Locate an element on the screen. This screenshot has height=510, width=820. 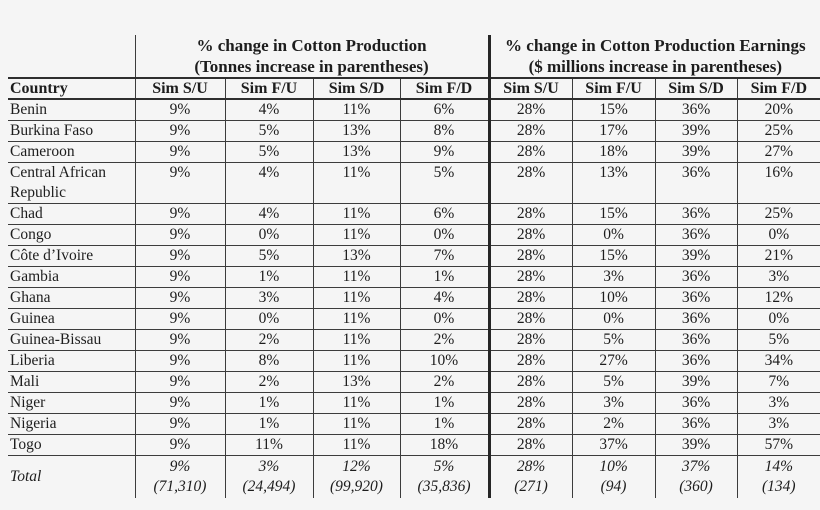
country-row: Liberia 9% 8% 11% 10% 28% 27% 36% 34% is located at coordinates (414, 361).